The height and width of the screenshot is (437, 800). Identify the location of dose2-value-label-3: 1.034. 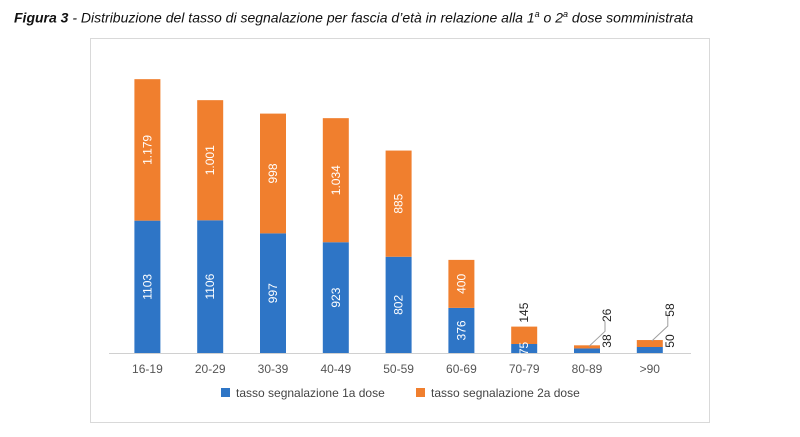
(336, 180).